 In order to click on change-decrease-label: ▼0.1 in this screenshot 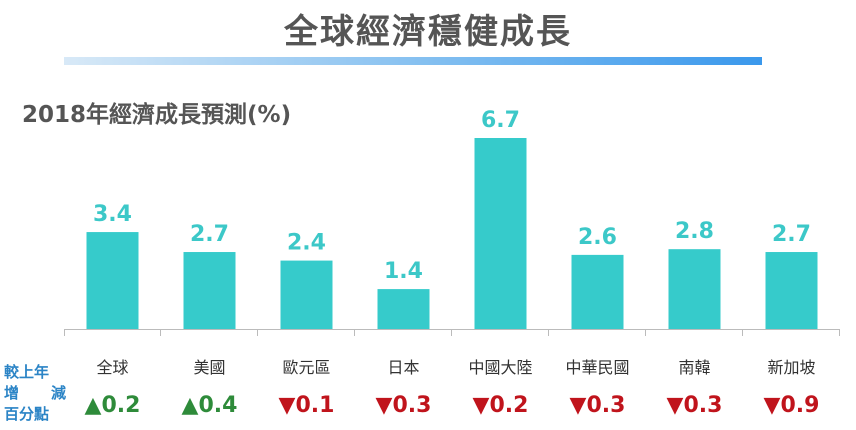, I will do `click(307, 405)`.